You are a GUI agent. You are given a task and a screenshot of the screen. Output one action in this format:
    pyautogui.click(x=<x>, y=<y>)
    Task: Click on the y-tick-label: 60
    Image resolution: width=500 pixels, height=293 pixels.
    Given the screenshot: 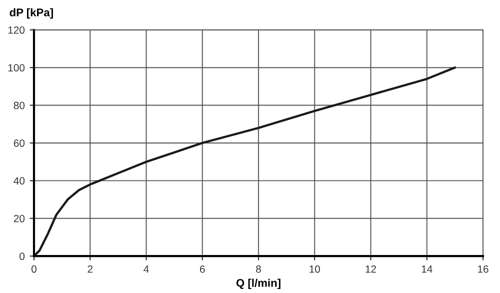 What is the action you would take?
    pyautogui.click(x=19, y=143)
    